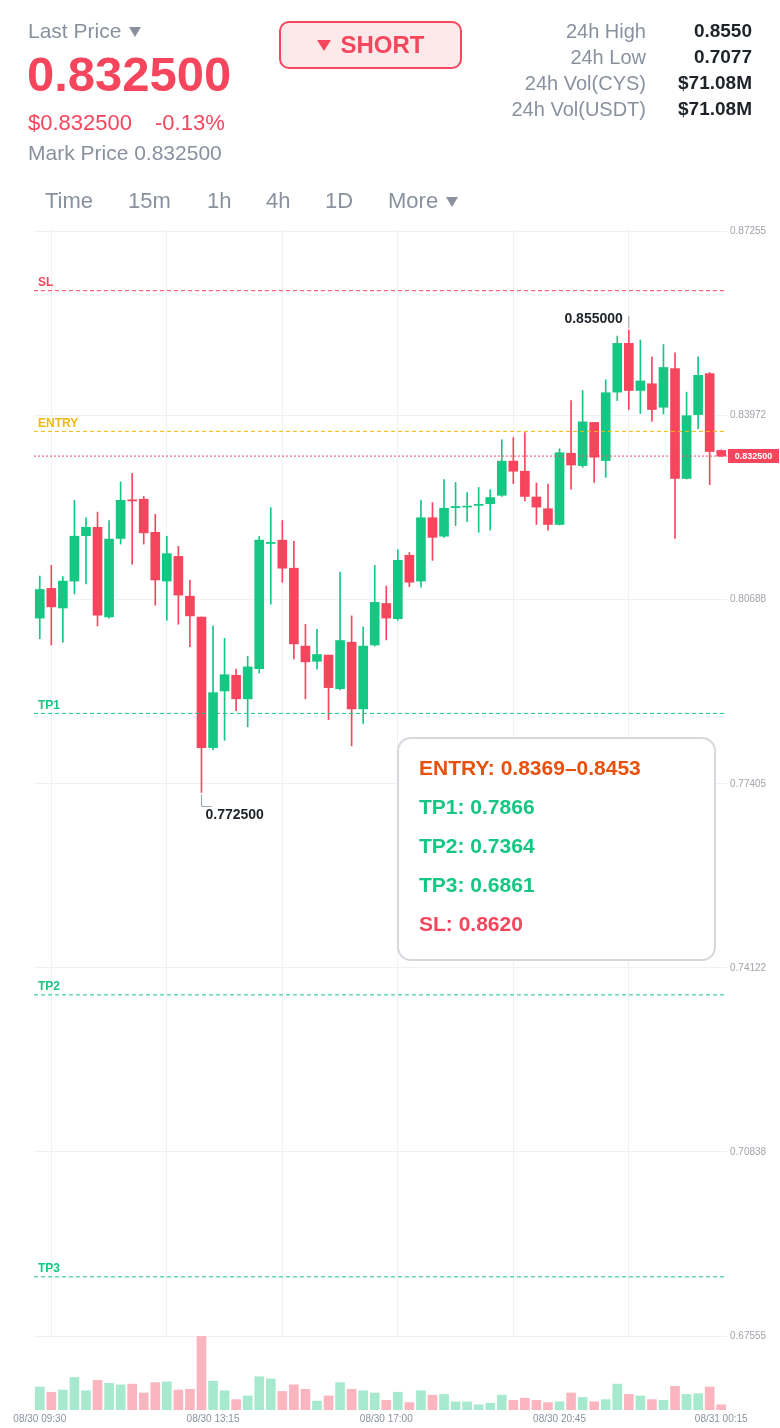 Image resolution: width=780 pixels, height=1428 pixels. What do you see at coordinates (560, 1418) in the screenshot?
I see `x-tick-label: 08/30 20:45` at bounding box center [560, 1418].